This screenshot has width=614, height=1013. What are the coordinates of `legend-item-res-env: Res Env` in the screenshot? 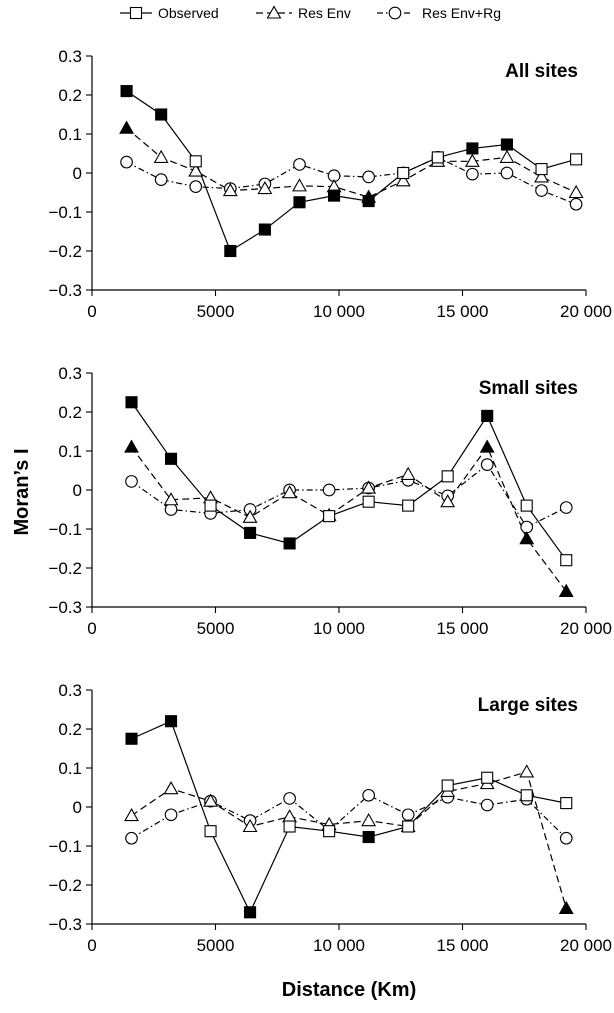 It's located at (303, 13).